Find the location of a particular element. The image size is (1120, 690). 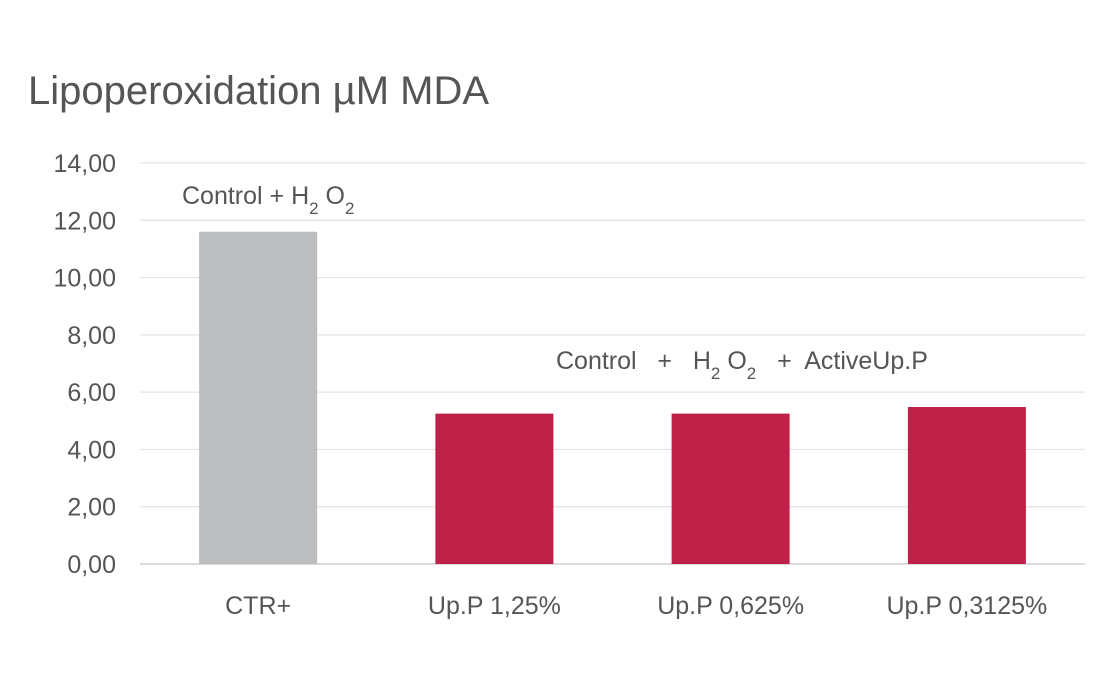

x-axis-labels: CTR+ Up.P 1,25% Up.P 0,625% Up.P 0,3125% is located at coordinates (636, 606).